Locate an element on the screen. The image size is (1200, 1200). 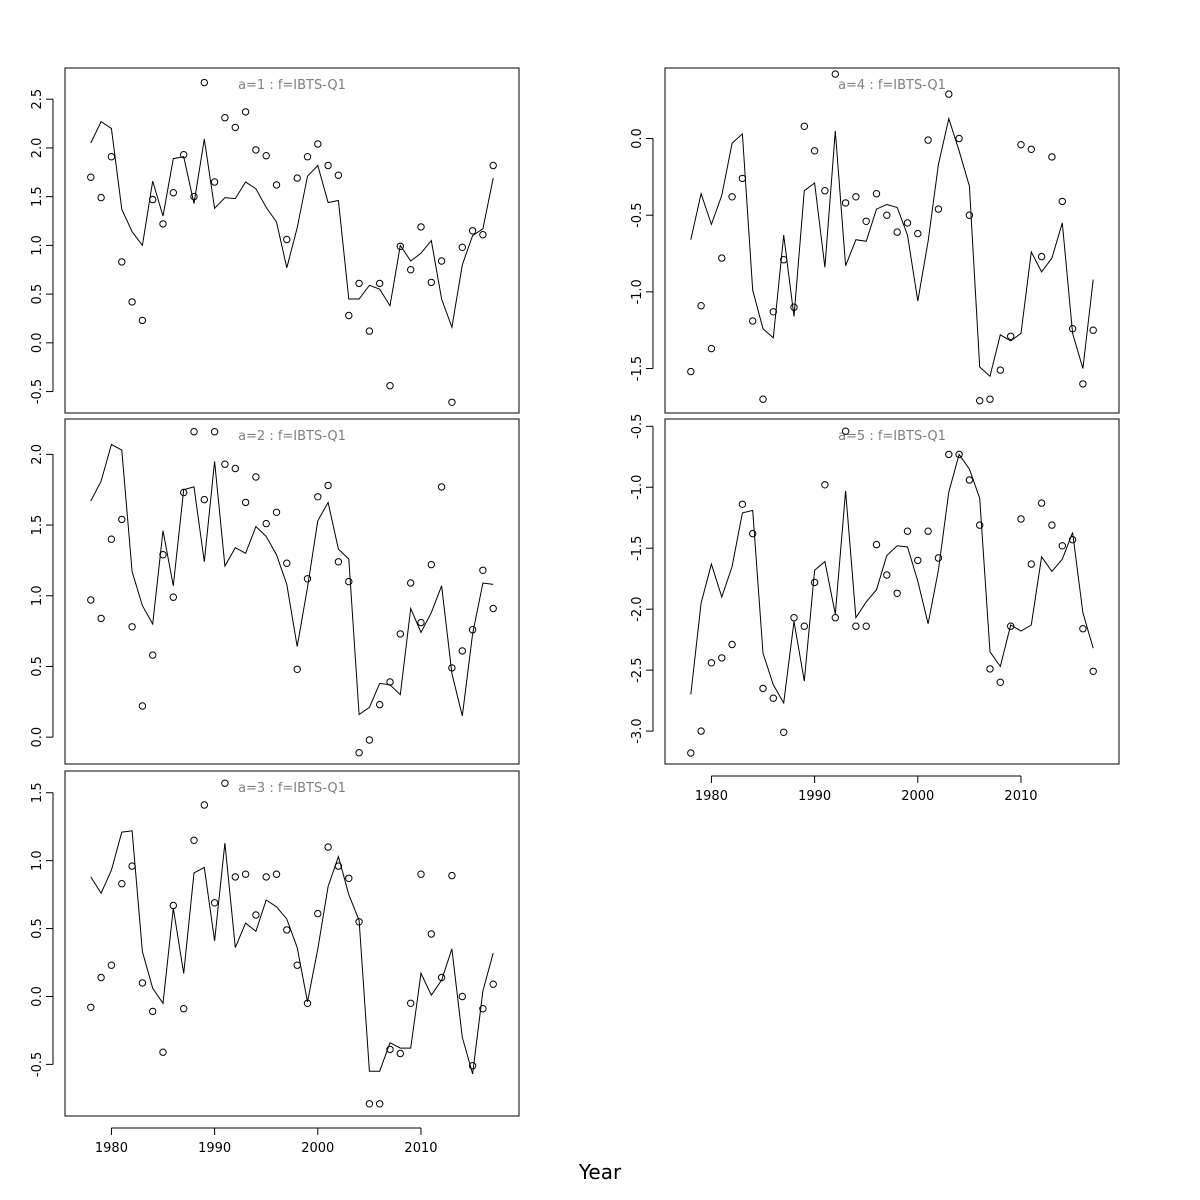
y-tick-label: -0.5 is located at coordinates (37, 1064).